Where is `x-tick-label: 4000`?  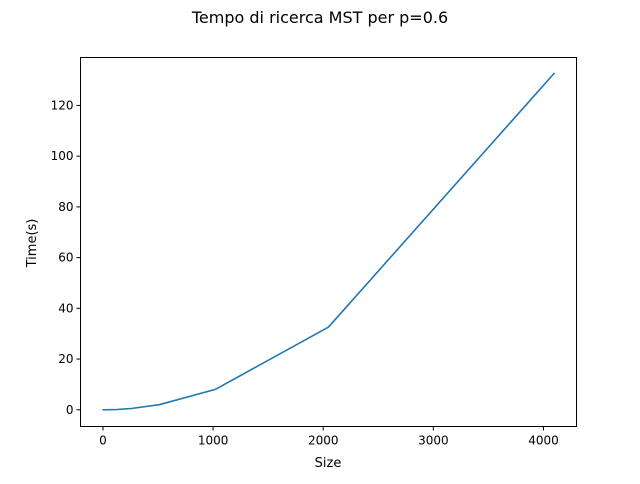 x-tick-label: 4000 is located at coordinates (543, 441).